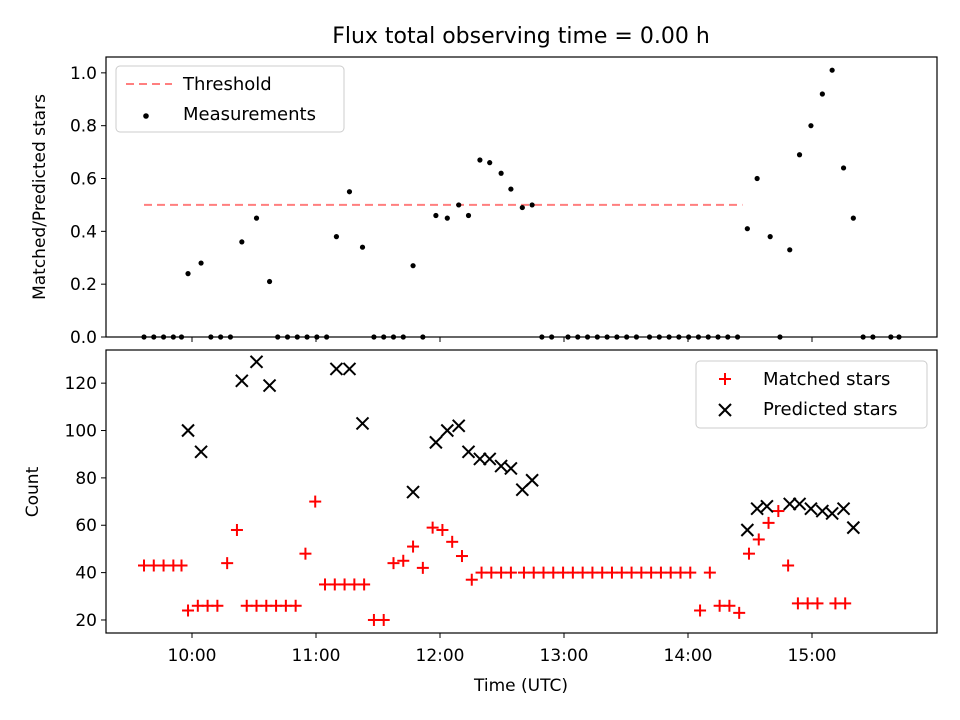 The height and width of the screenshot is (720, 960). I want to click on matched-stars-points, so click(495, 560).